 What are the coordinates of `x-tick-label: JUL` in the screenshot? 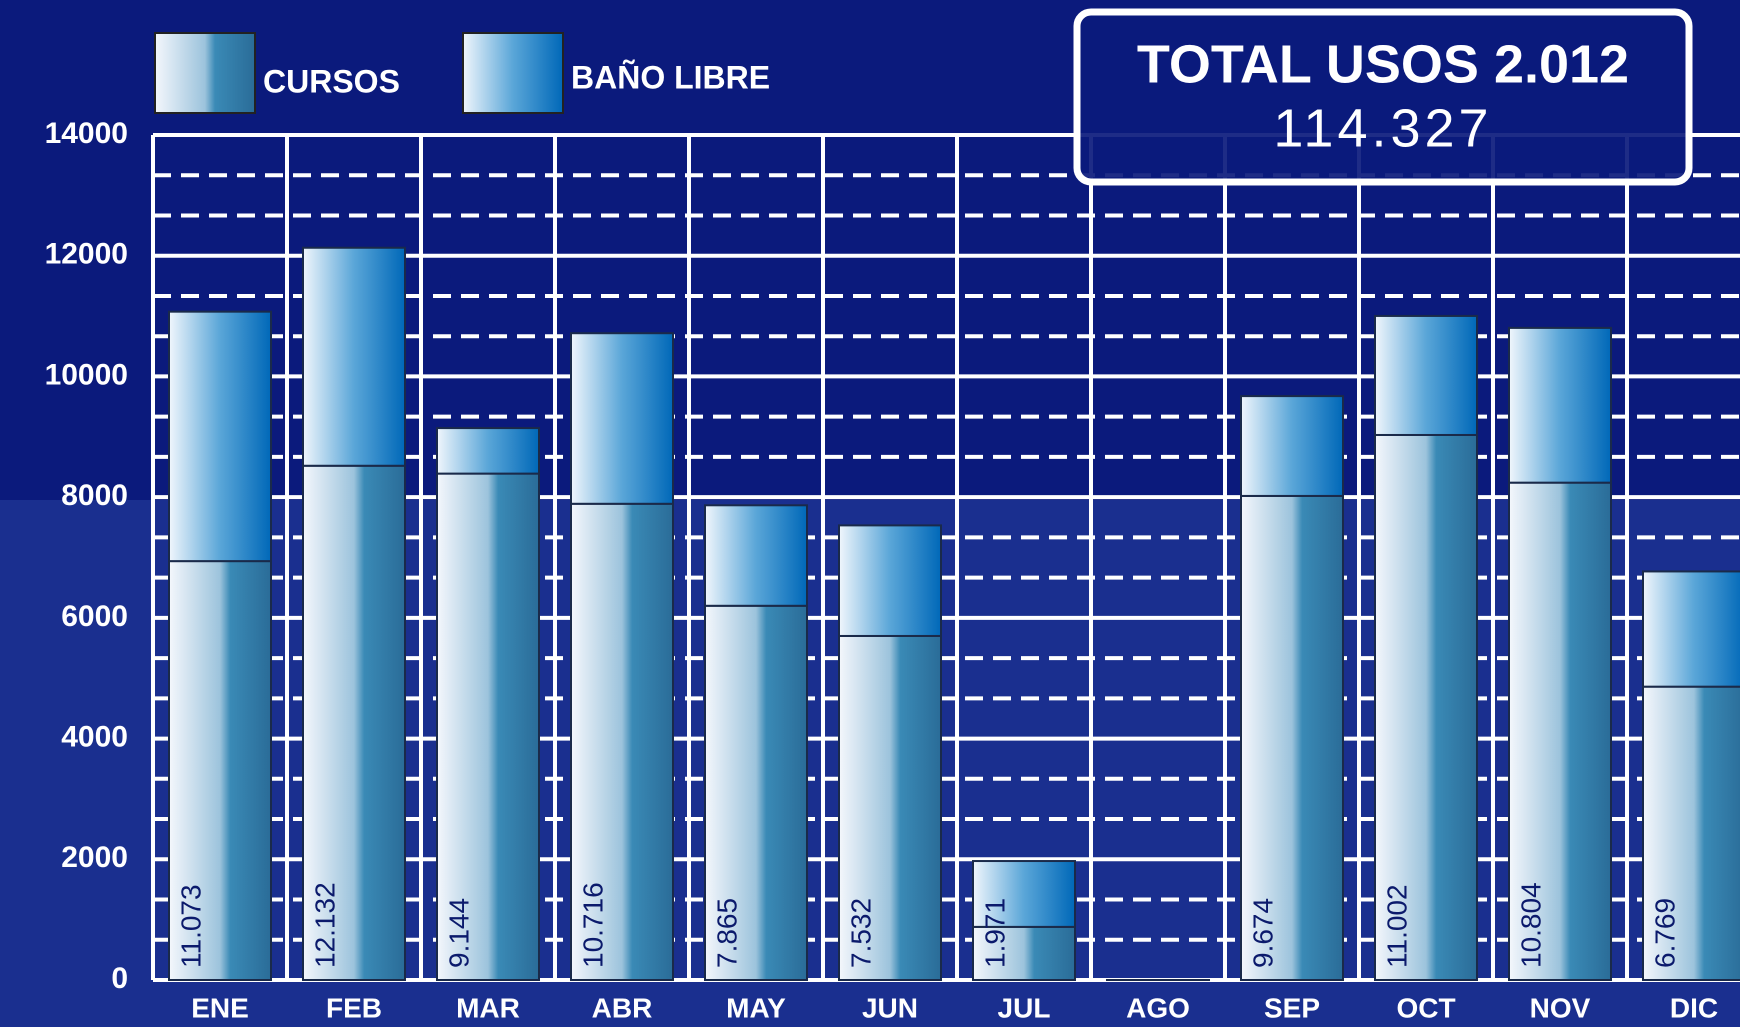 It's located at (1024, 1007).